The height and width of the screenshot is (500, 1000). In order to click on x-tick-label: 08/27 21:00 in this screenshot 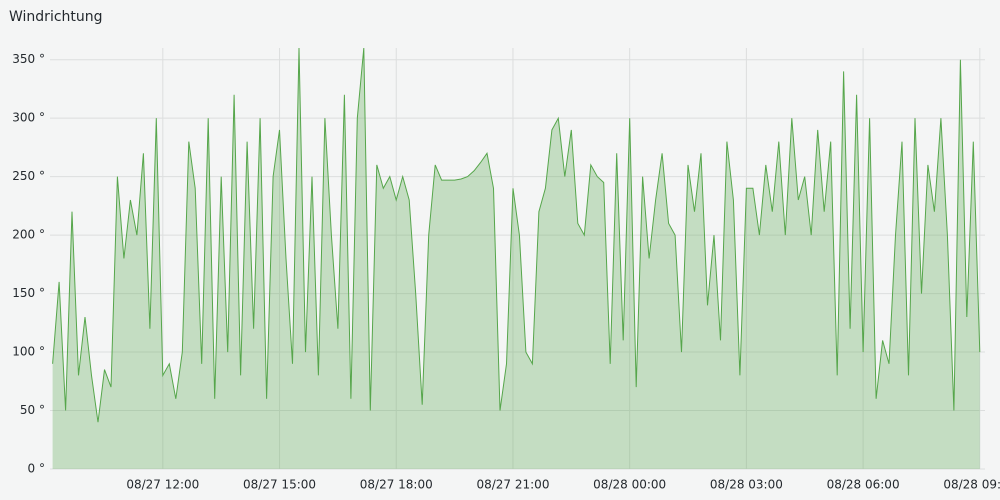, I will do `click(512, 485)`.